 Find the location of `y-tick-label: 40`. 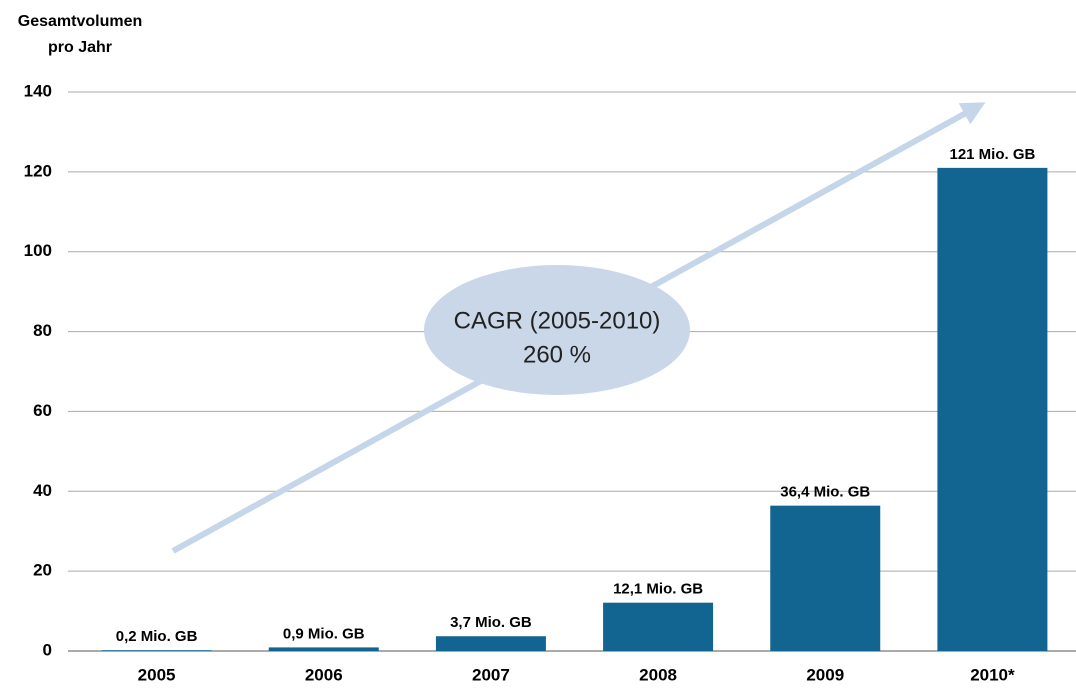

y-tick-label: 40 is located at coordinates (42, 490).